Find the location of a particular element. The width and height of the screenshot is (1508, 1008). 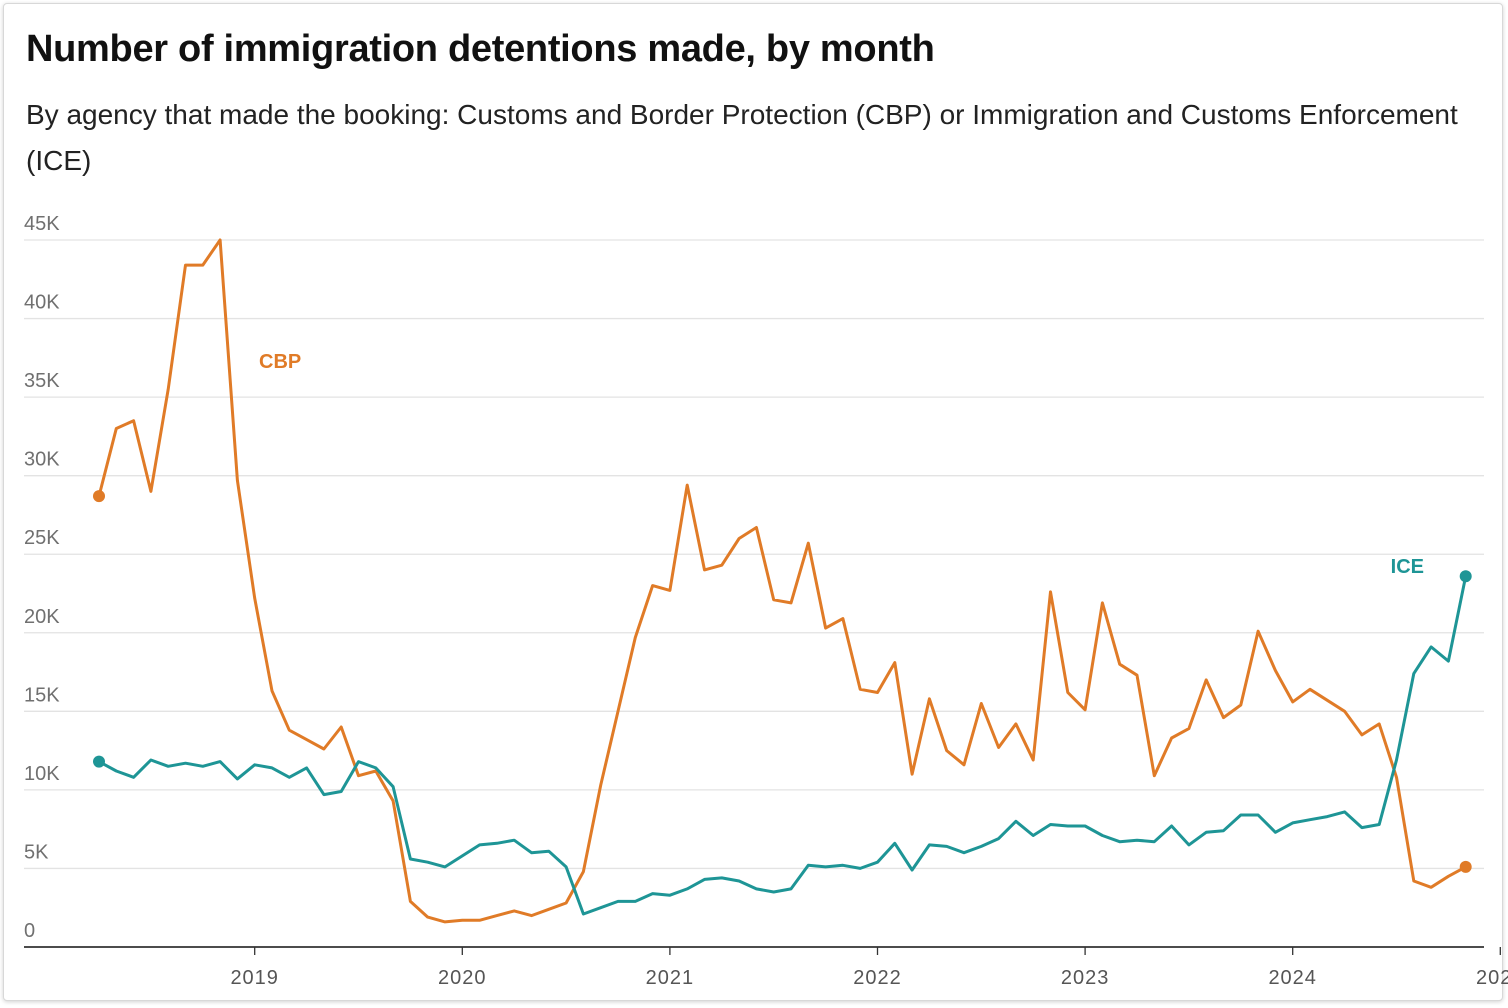

x-tick-label: 2023 is located at coordinates (1085, 978).